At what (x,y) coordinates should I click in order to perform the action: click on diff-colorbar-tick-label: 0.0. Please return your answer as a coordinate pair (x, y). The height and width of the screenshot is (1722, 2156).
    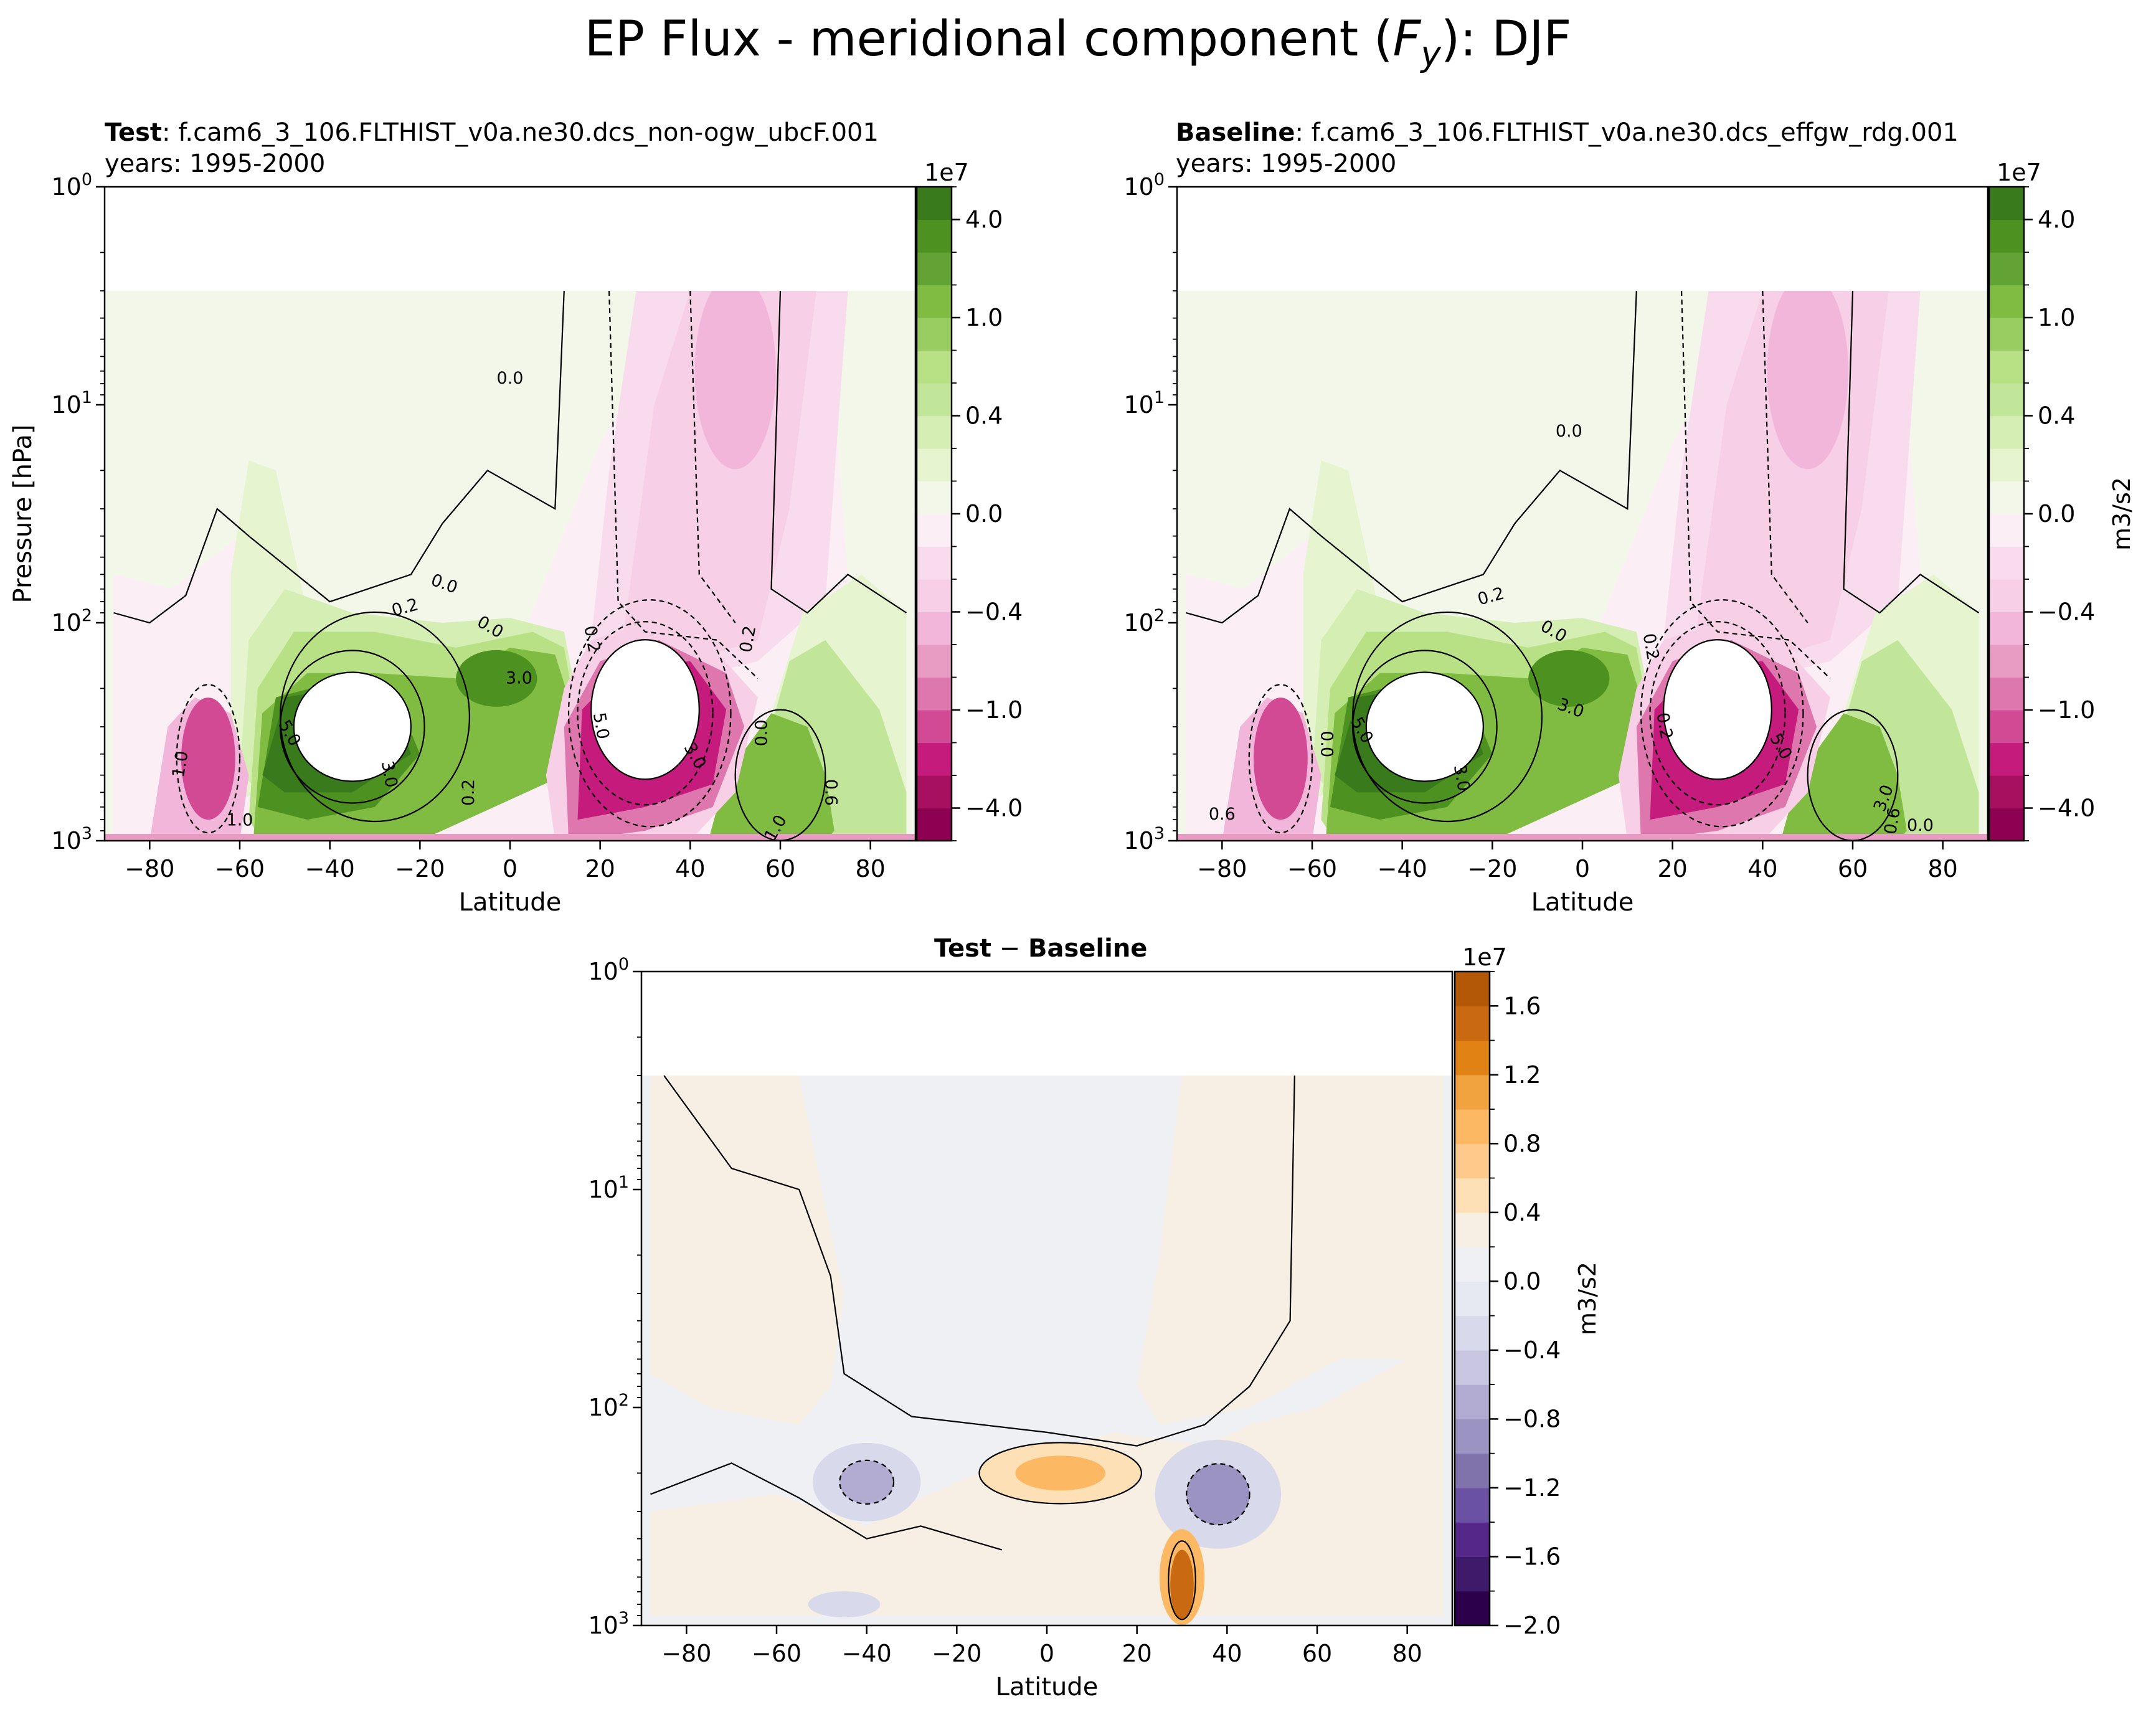
    Looking at the image, I should click on (1522, 1281).